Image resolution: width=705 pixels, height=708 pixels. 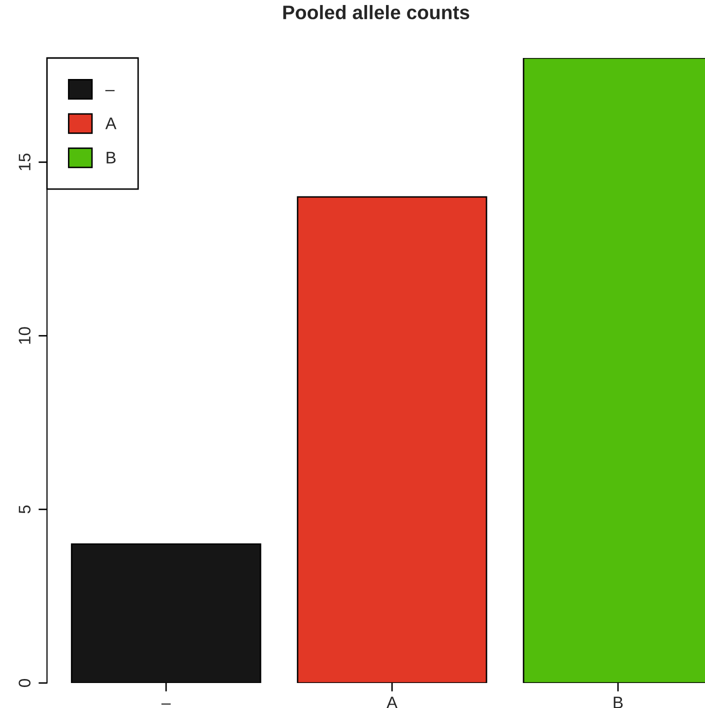 I want to click on x-tick-label: A, so click(x=392, y=702).